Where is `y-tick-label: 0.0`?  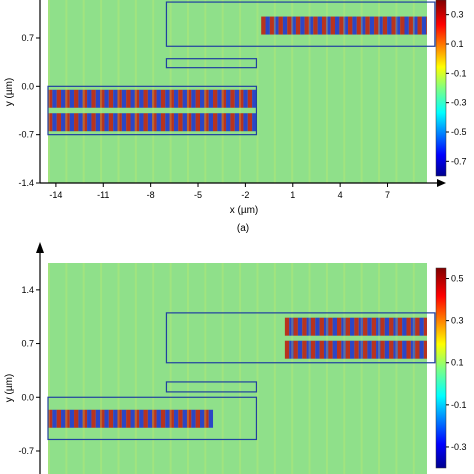
y-tick-label: 0.0 is located at coordinates (27, 397).